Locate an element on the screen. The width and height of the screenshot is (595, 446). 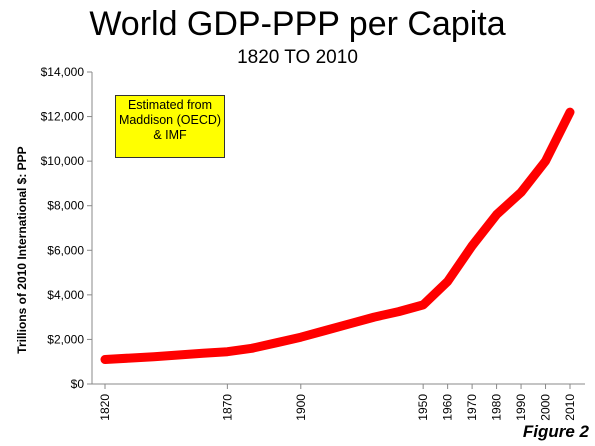
x-tick-label: 1970 is located at coordinates (472, 407).